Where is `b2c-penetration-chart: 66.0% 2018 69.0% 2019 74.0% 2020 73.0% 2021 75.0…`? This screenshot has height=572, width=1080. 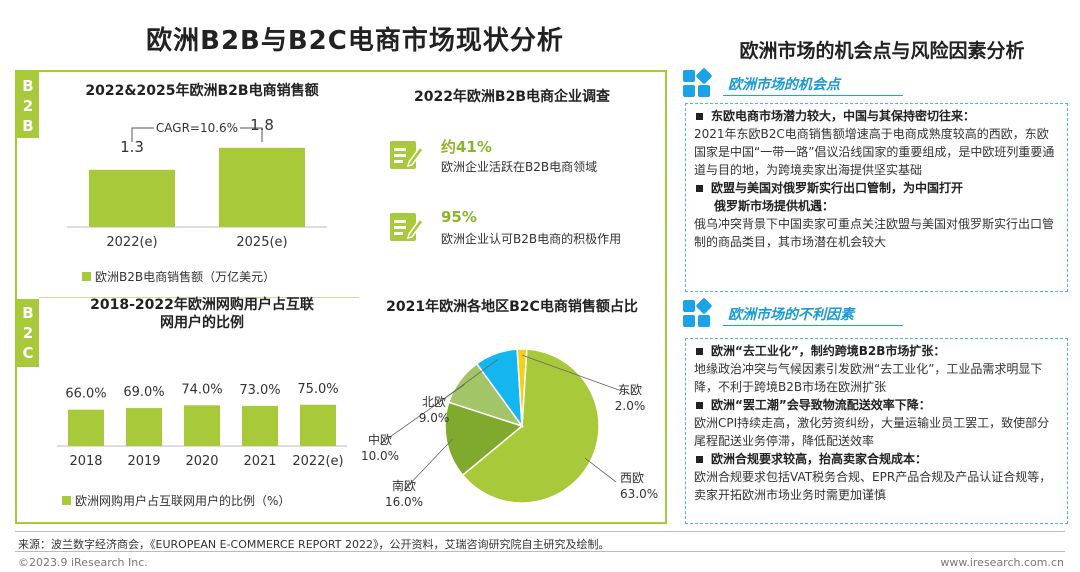
b2c-penetration-chart: 66.0% 2018 69.0% 2019 74.0% 2020 73.0% 2021 75.0… is located at coordinates (202, 425).